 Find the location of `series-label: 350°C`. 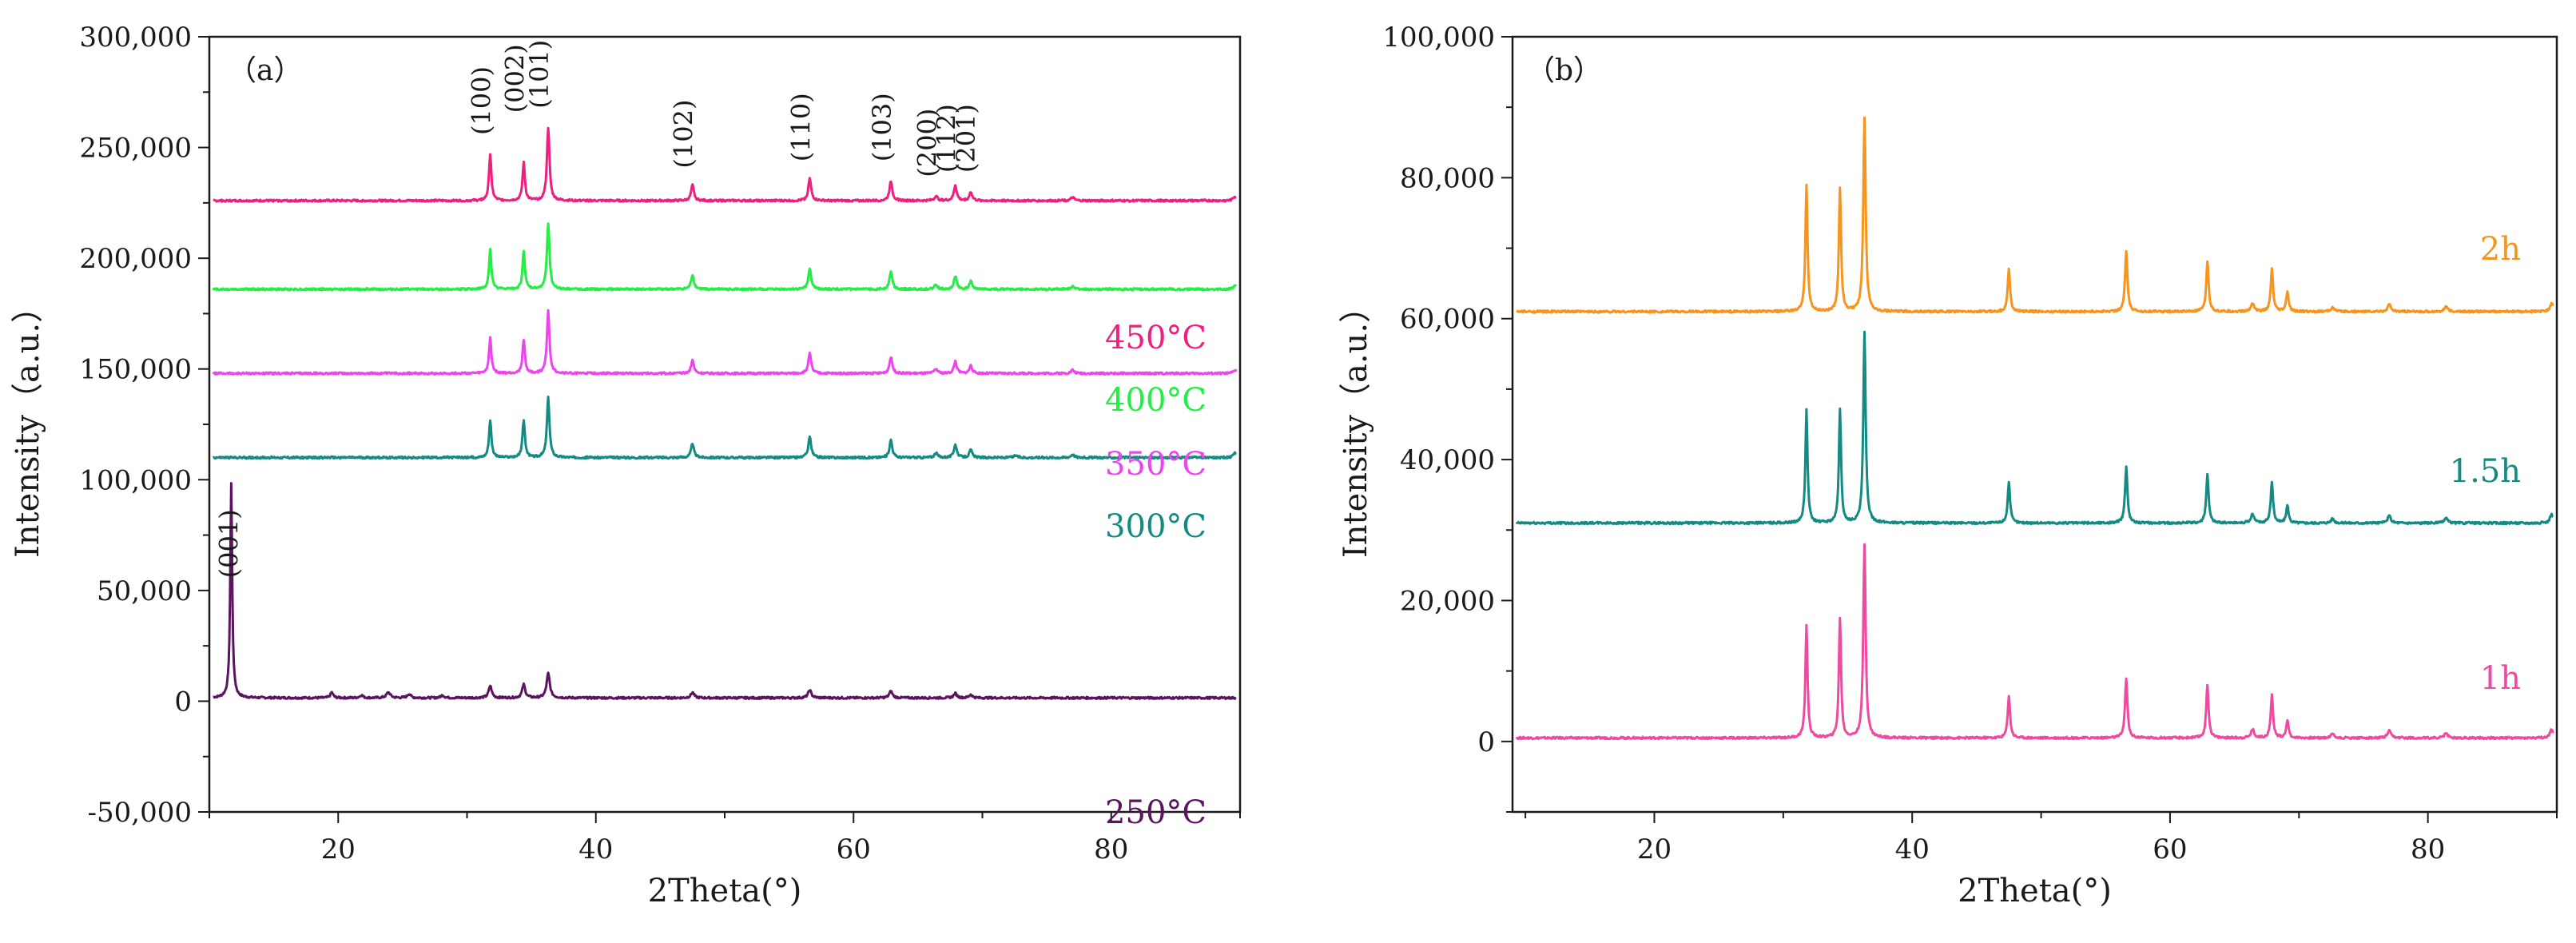

series-label: 350°C is located at coordinates (1156, 464).